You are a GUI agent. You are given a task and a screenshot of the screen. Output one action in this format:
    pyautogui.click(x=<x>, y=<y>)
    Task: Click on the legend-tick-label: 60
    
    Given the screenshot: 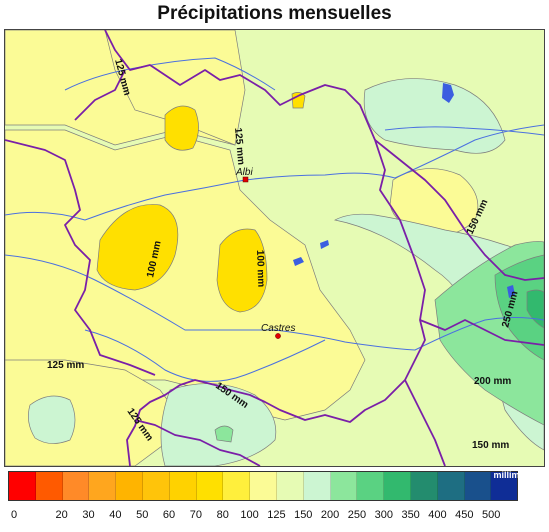 What is the action you would take?
    pyautogui.click(x=169, y=515)
    